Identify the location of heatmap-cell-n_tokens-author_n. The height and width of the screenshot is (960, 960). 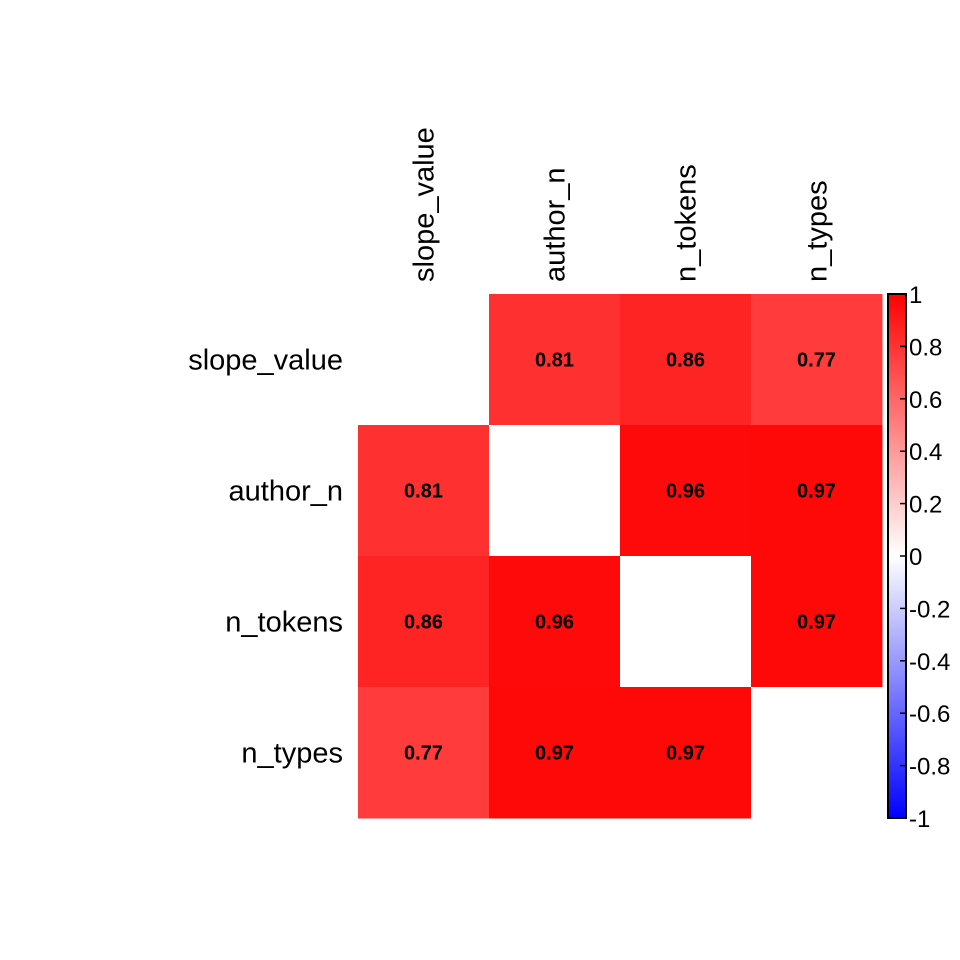
(555, 622).